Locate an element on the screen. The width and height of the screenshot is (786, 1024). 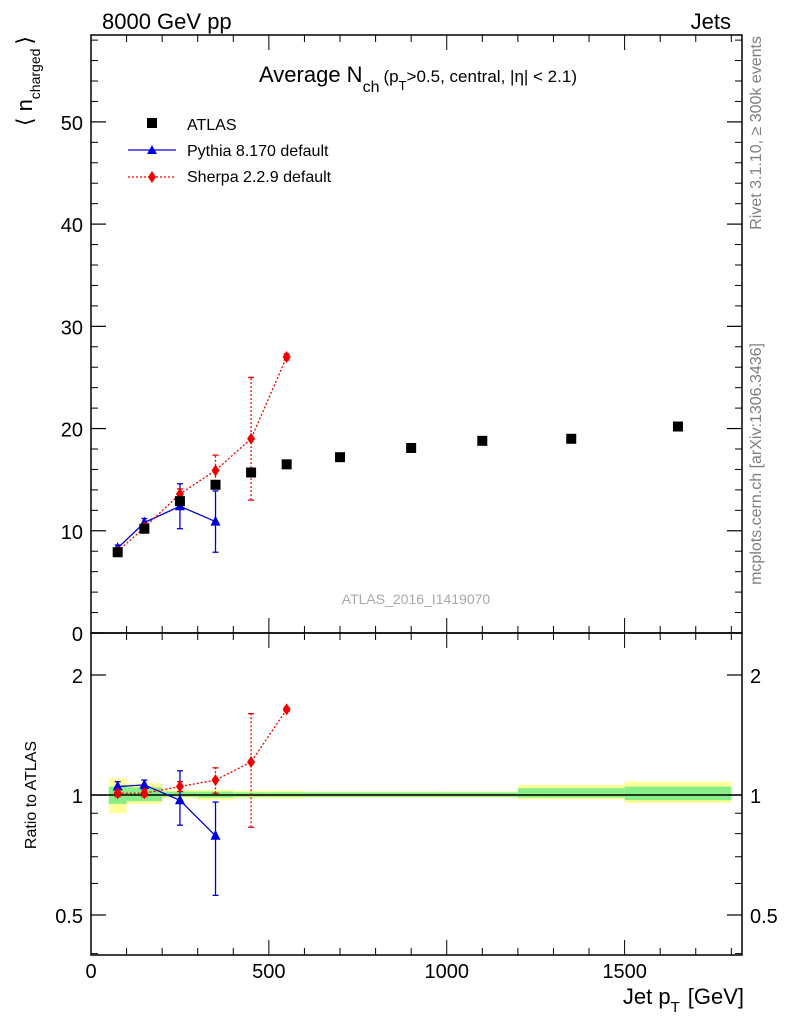
legend-label-sherpa: Sherpa 2.2.9 default is located at coordinates (259, 177).